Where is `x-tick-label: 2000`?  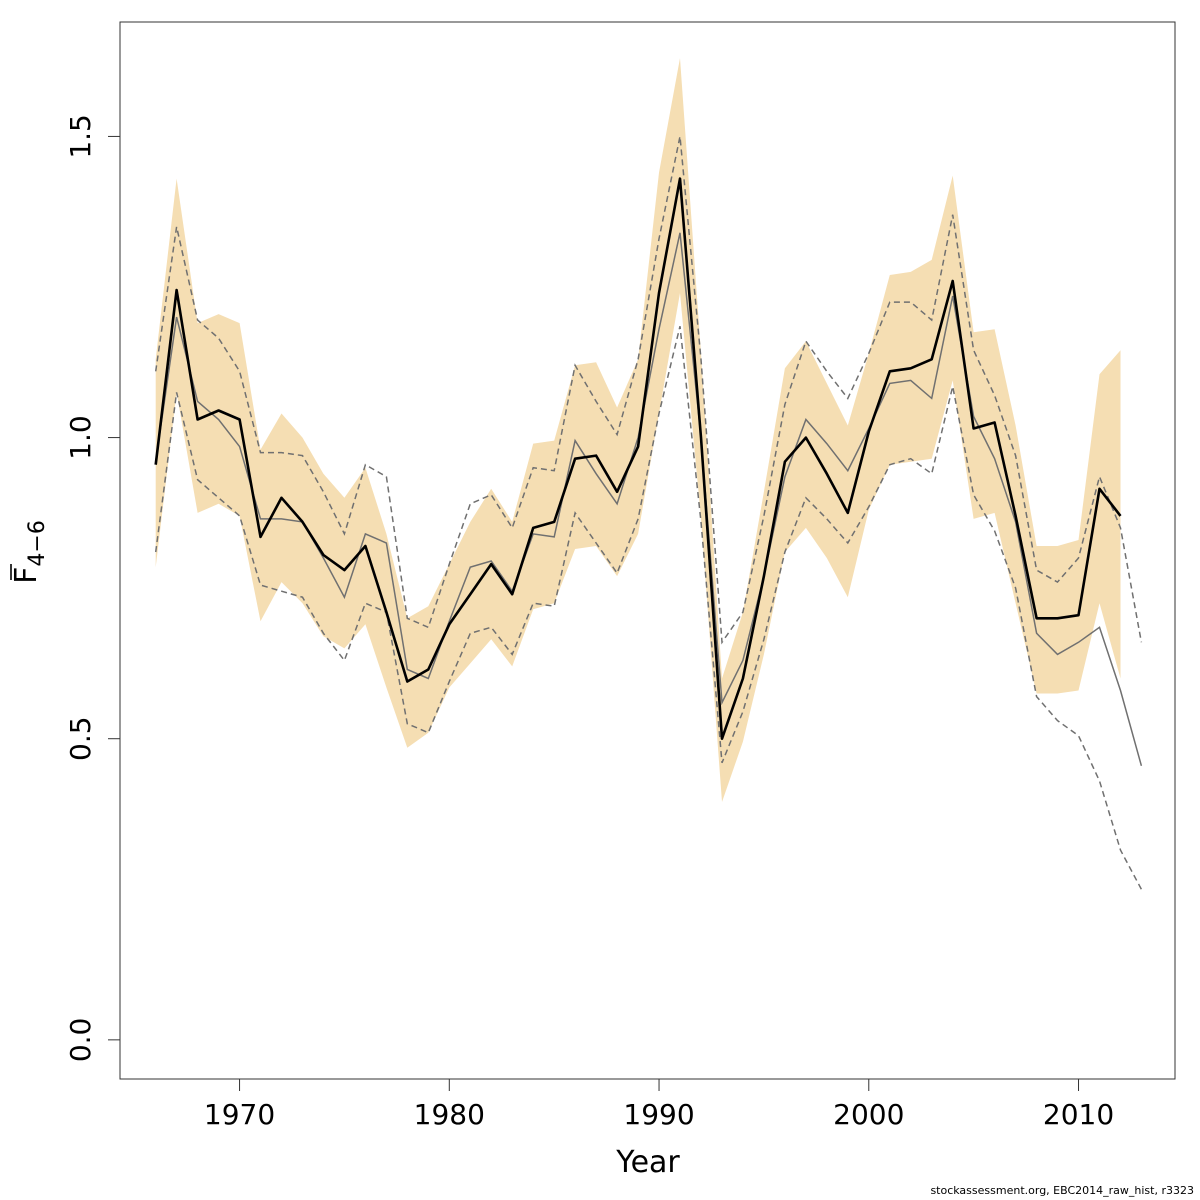 x-tick-label: 2000 is located at coordinates (868, 1114).